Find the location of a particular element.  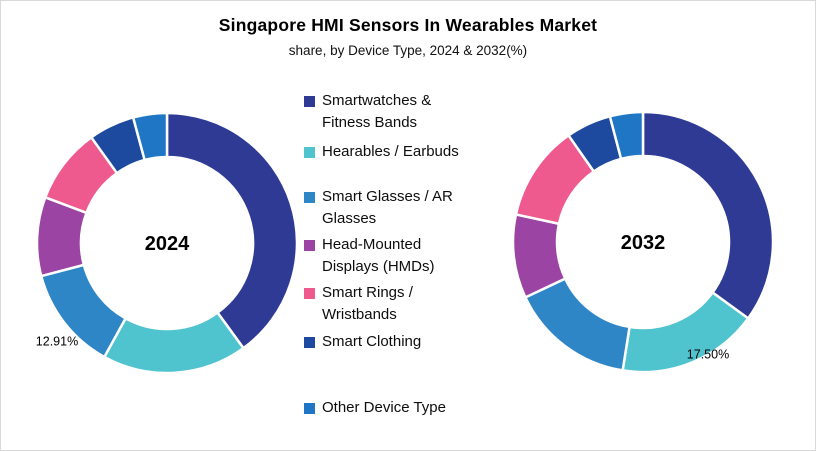

legend-item-other-device-type: Other Device Type is located at coordinates (375, 408).